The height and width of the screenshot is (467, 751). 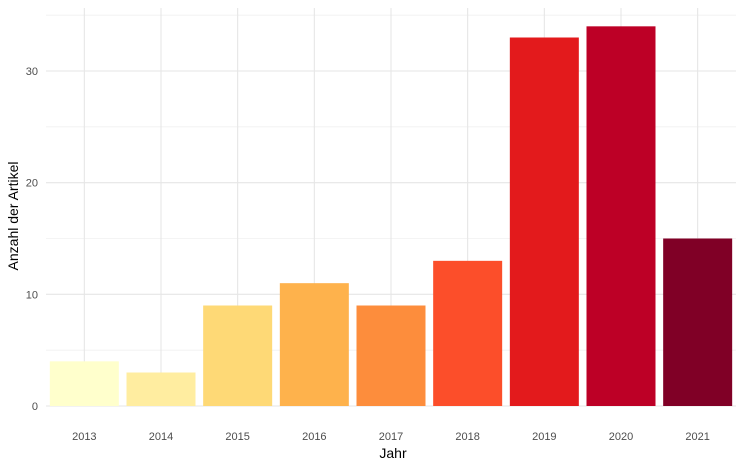 What do you see at coordinates (13, 216) in the screenshot?
I see `y-axis-title: Anzahl der Artikel` at bounding box center [13, 216].